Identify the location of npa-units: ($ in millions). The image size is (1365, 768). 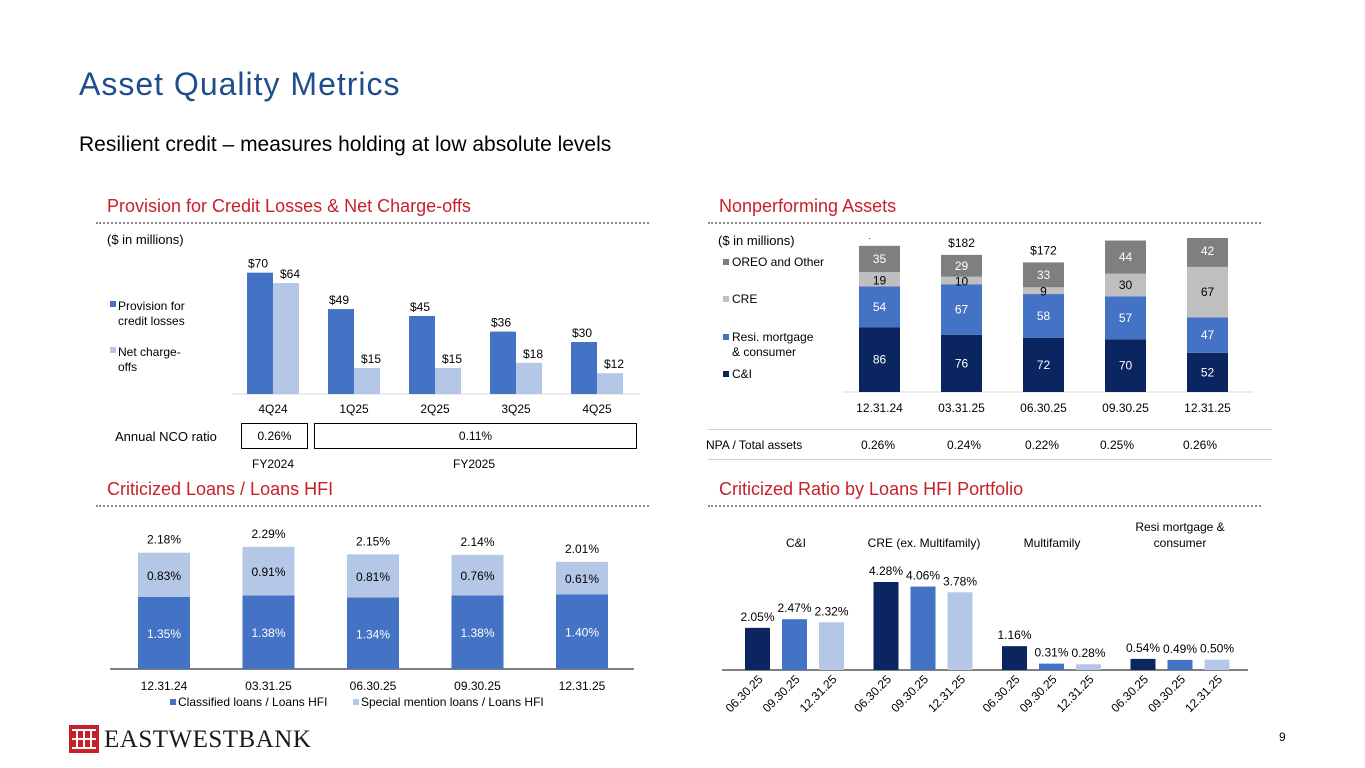
(756, 240).